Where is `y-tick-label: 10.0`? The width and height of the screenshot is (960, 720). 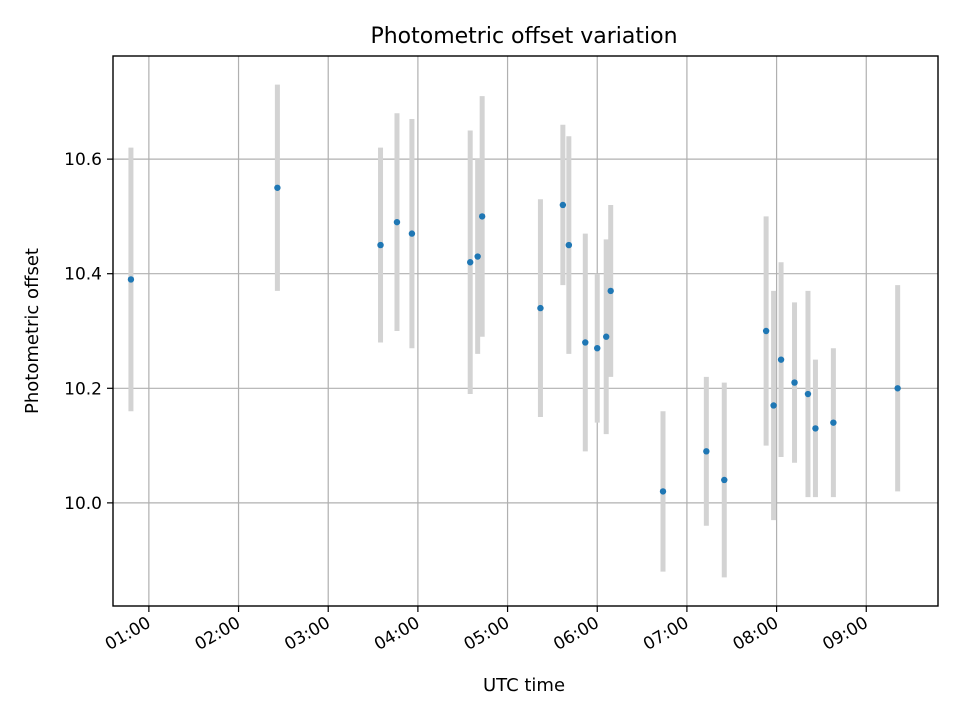
y-tick-label: 10.0 is located at coordinates (83, 504).